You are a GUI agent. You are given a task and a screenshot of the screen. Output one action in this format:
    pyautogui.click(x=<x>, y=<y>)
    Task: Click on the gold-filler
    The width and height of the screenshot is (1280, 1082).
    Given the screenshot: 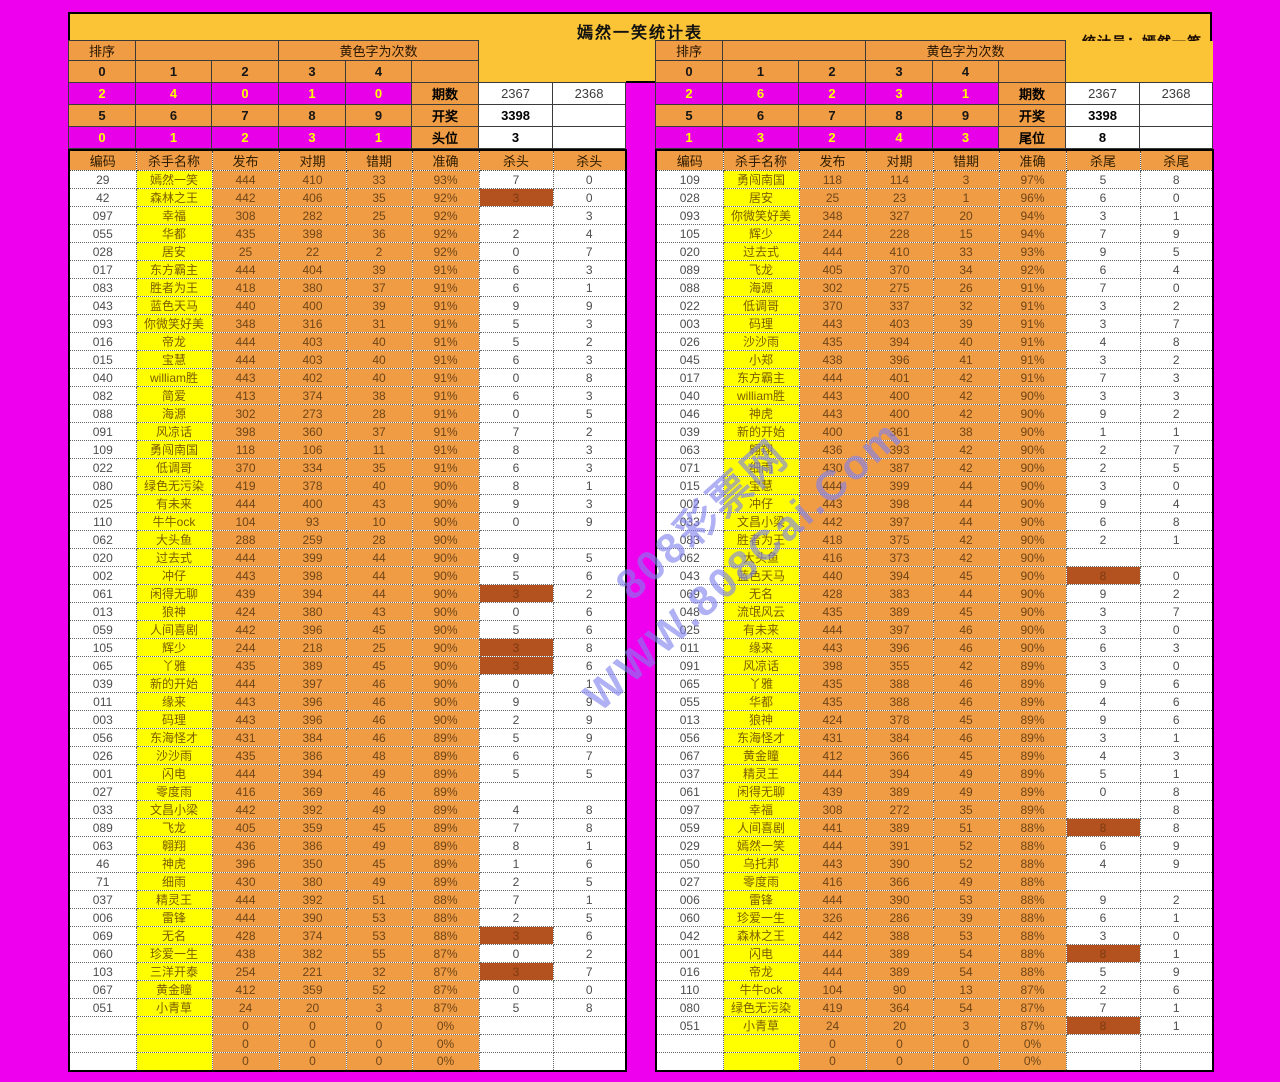 What is the action you would take?
    pyautogui.click(x=552, y=50)
    